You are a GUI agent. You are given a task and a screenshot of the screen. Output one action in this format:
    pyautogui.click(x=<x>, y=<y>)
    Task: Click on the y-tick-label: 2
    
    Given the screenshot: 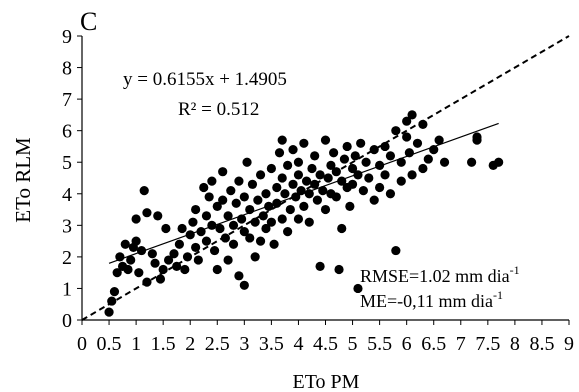 What is the action you would take?
    pyautogui.click(x=67, y=258)
    